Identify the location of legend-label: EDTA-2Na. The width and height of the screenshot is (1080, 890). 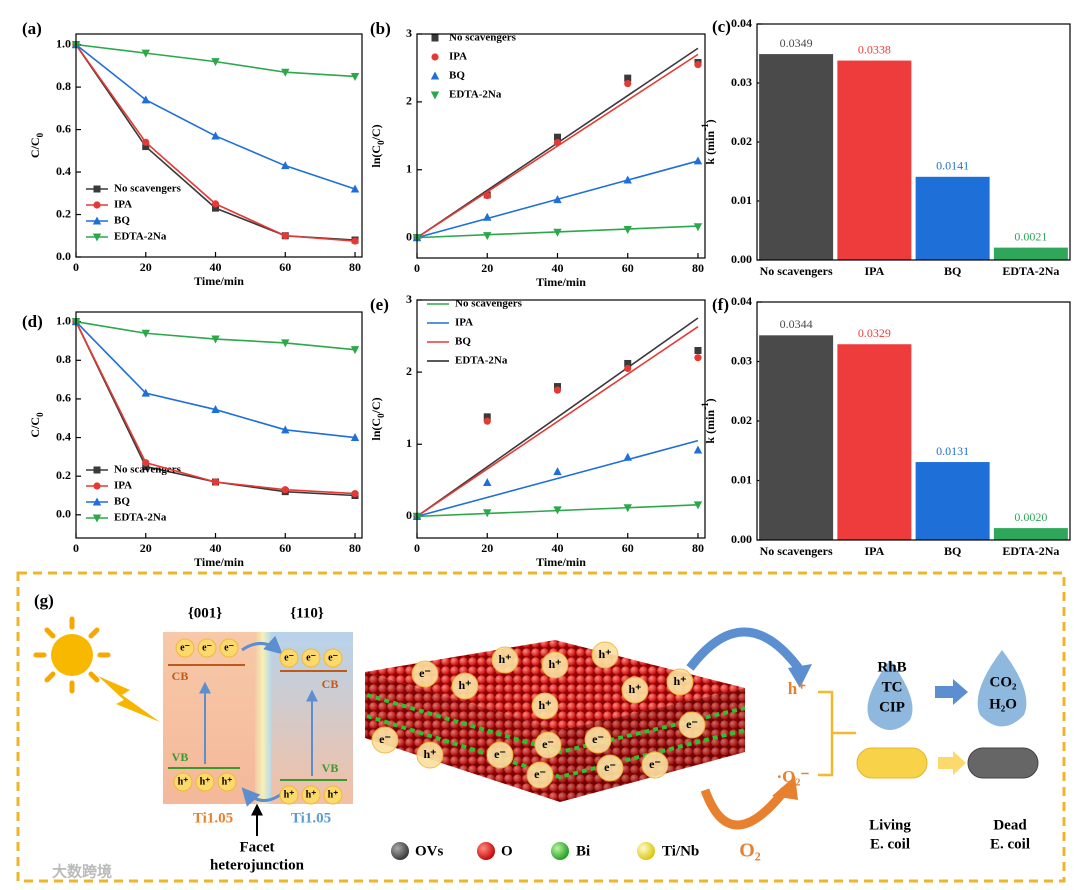
(475, 95).